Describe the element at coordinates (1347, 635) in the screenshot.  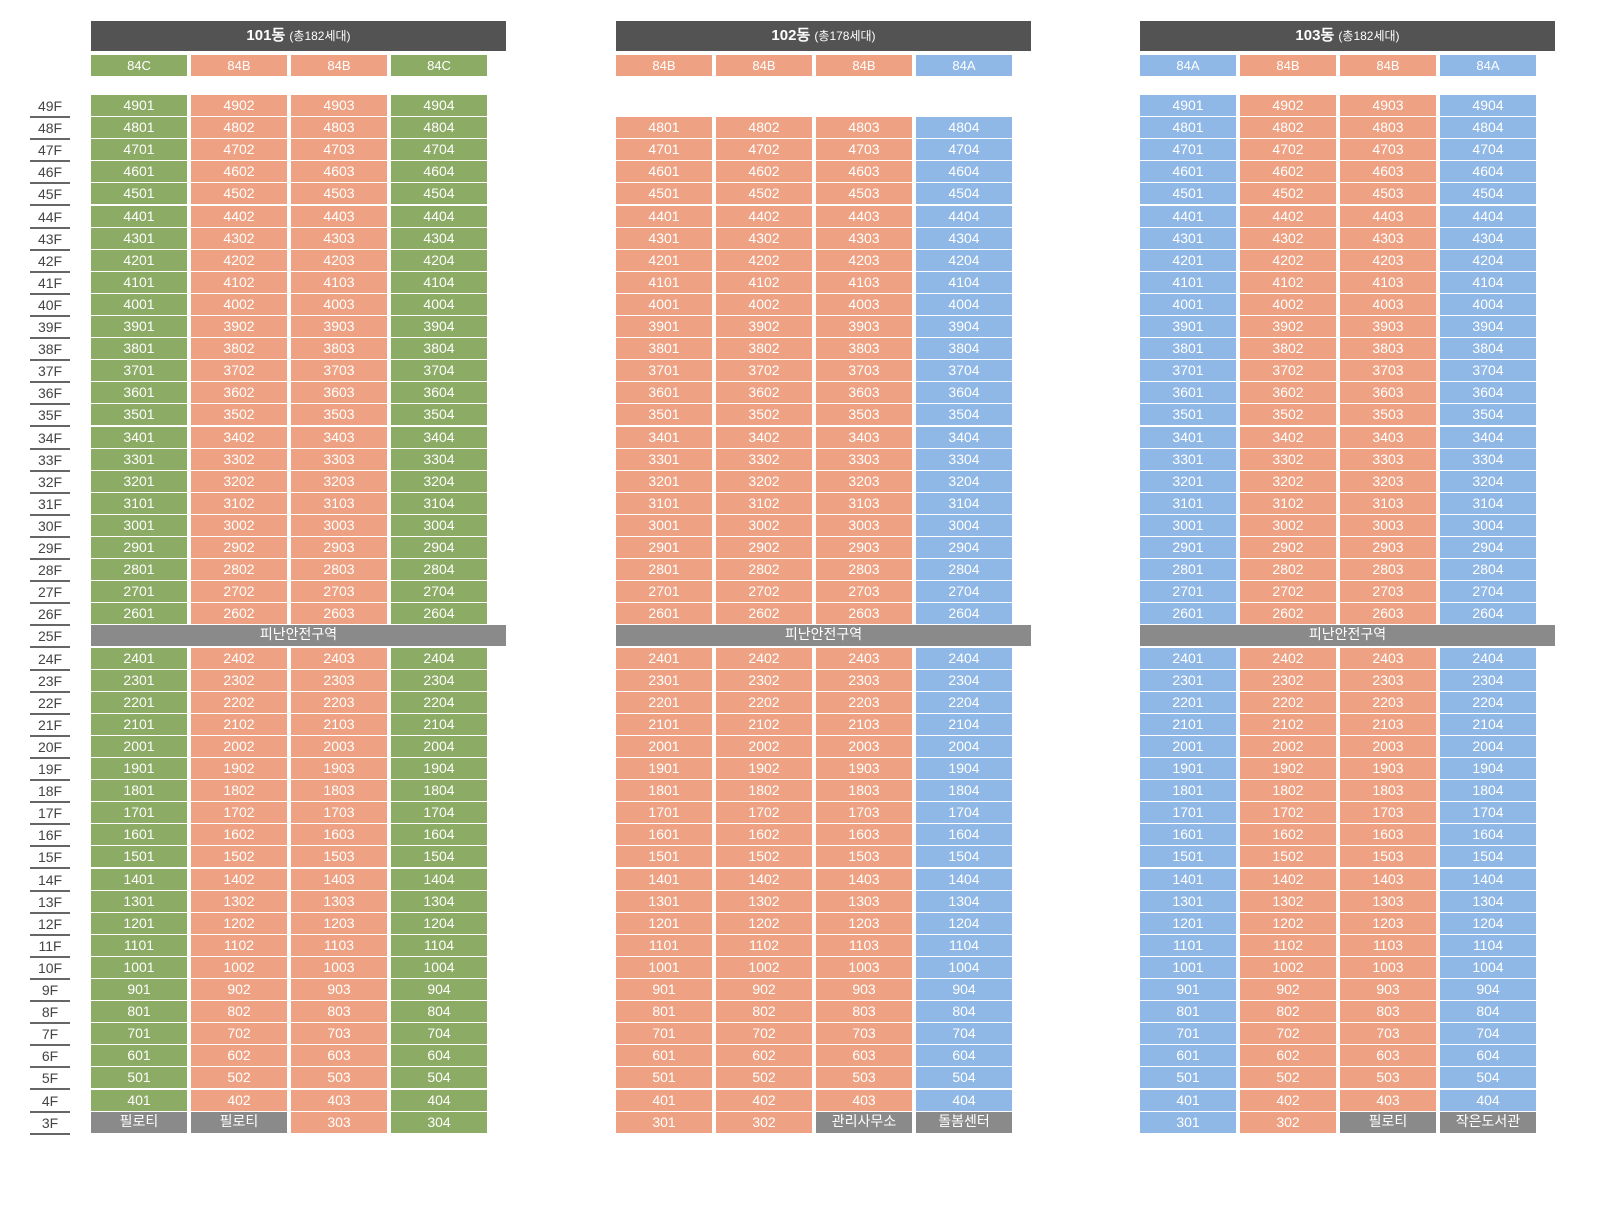
I see `refuge-zone: 피난안전구역` at that location.